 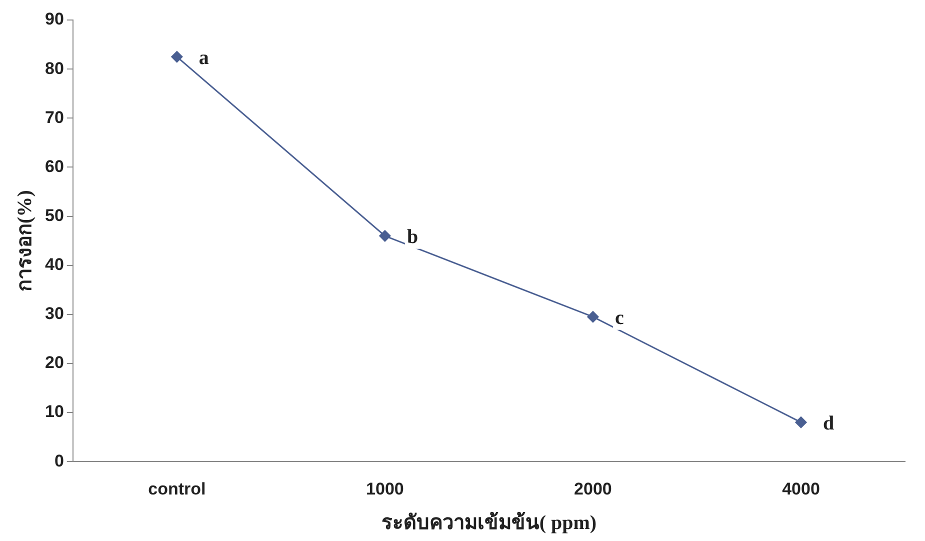 I want to click on y-tick-label: 50, so click(x=54, y=215).